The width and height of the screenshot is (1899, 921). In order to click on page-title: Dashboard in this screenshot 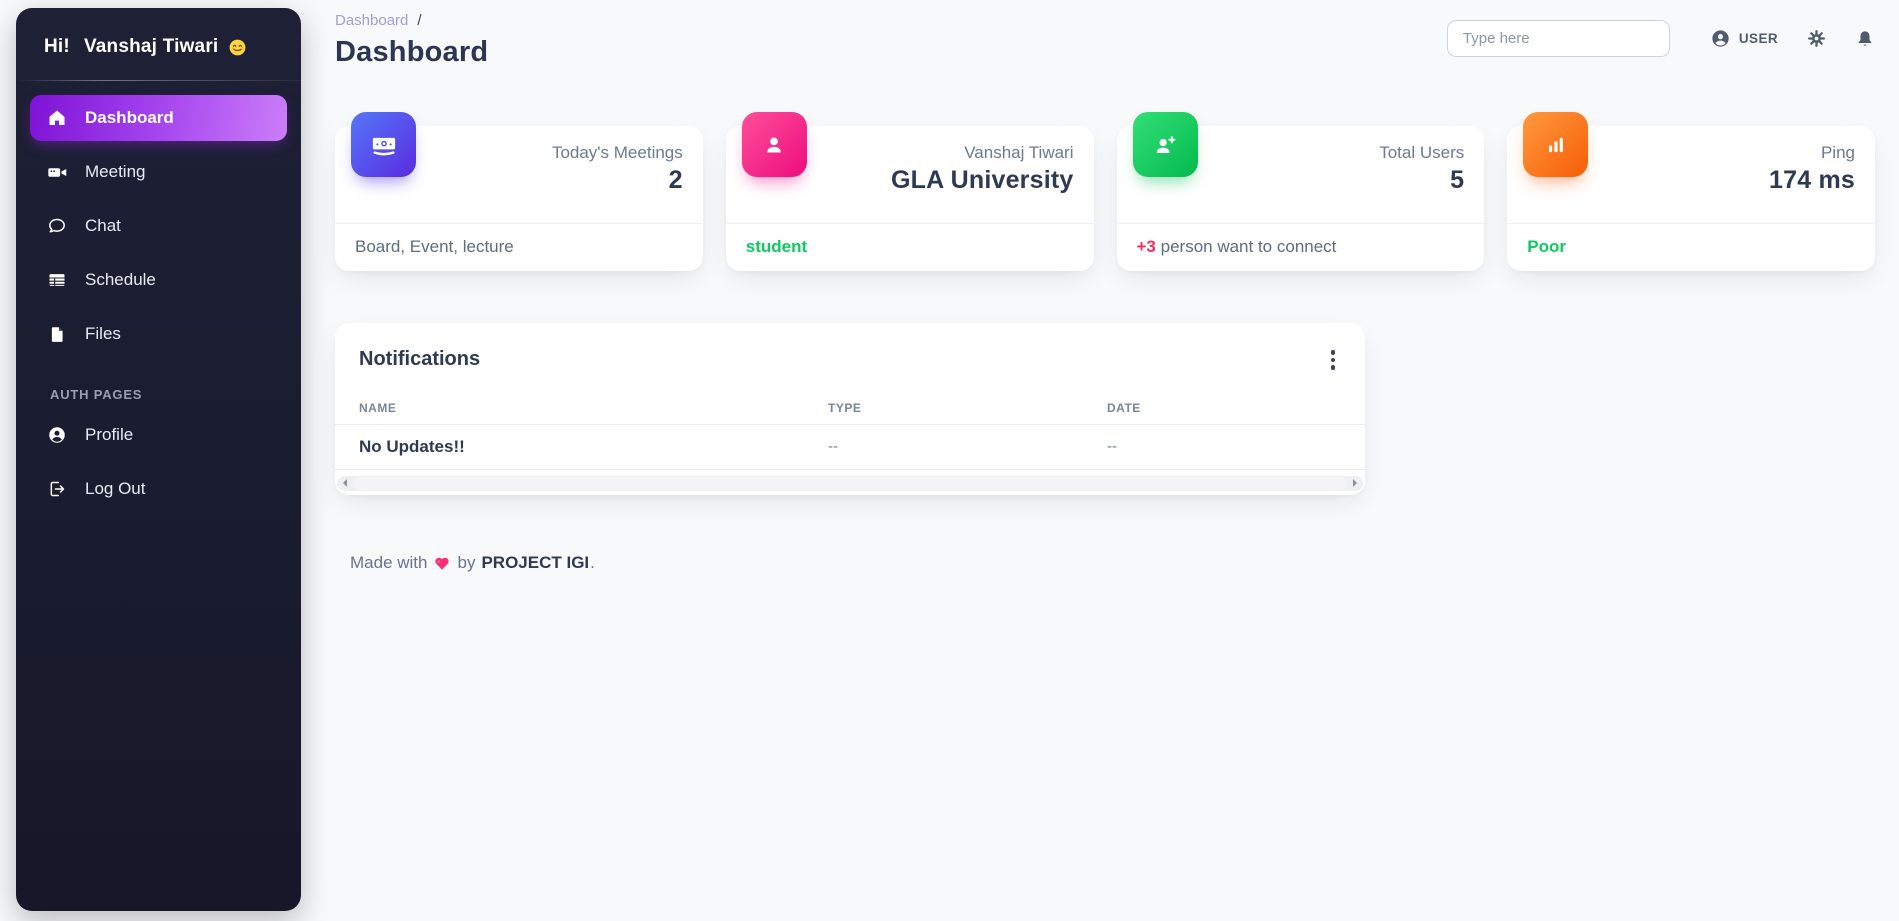, I will do `click(412, 52)`.